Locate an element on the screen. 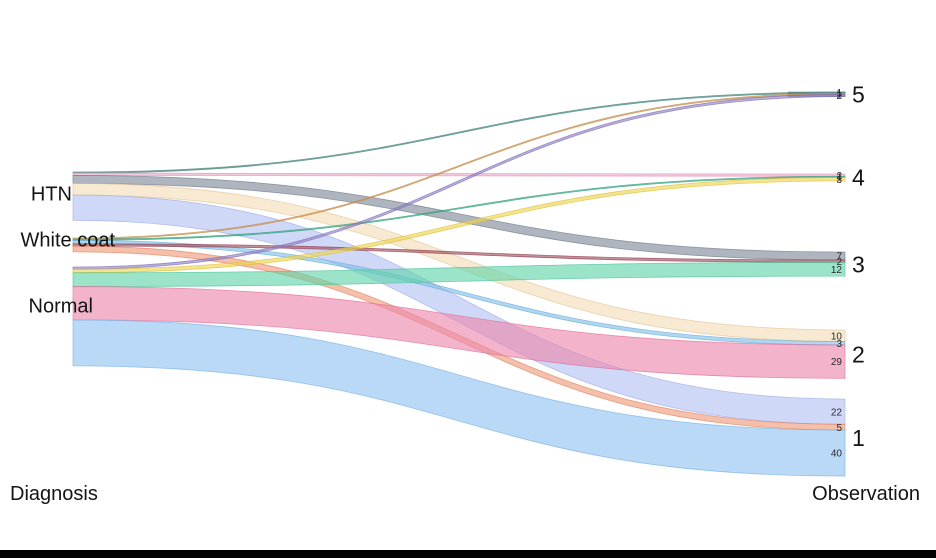  flow-value-White-coat-5: 1 is located at coordinates (839, 94).